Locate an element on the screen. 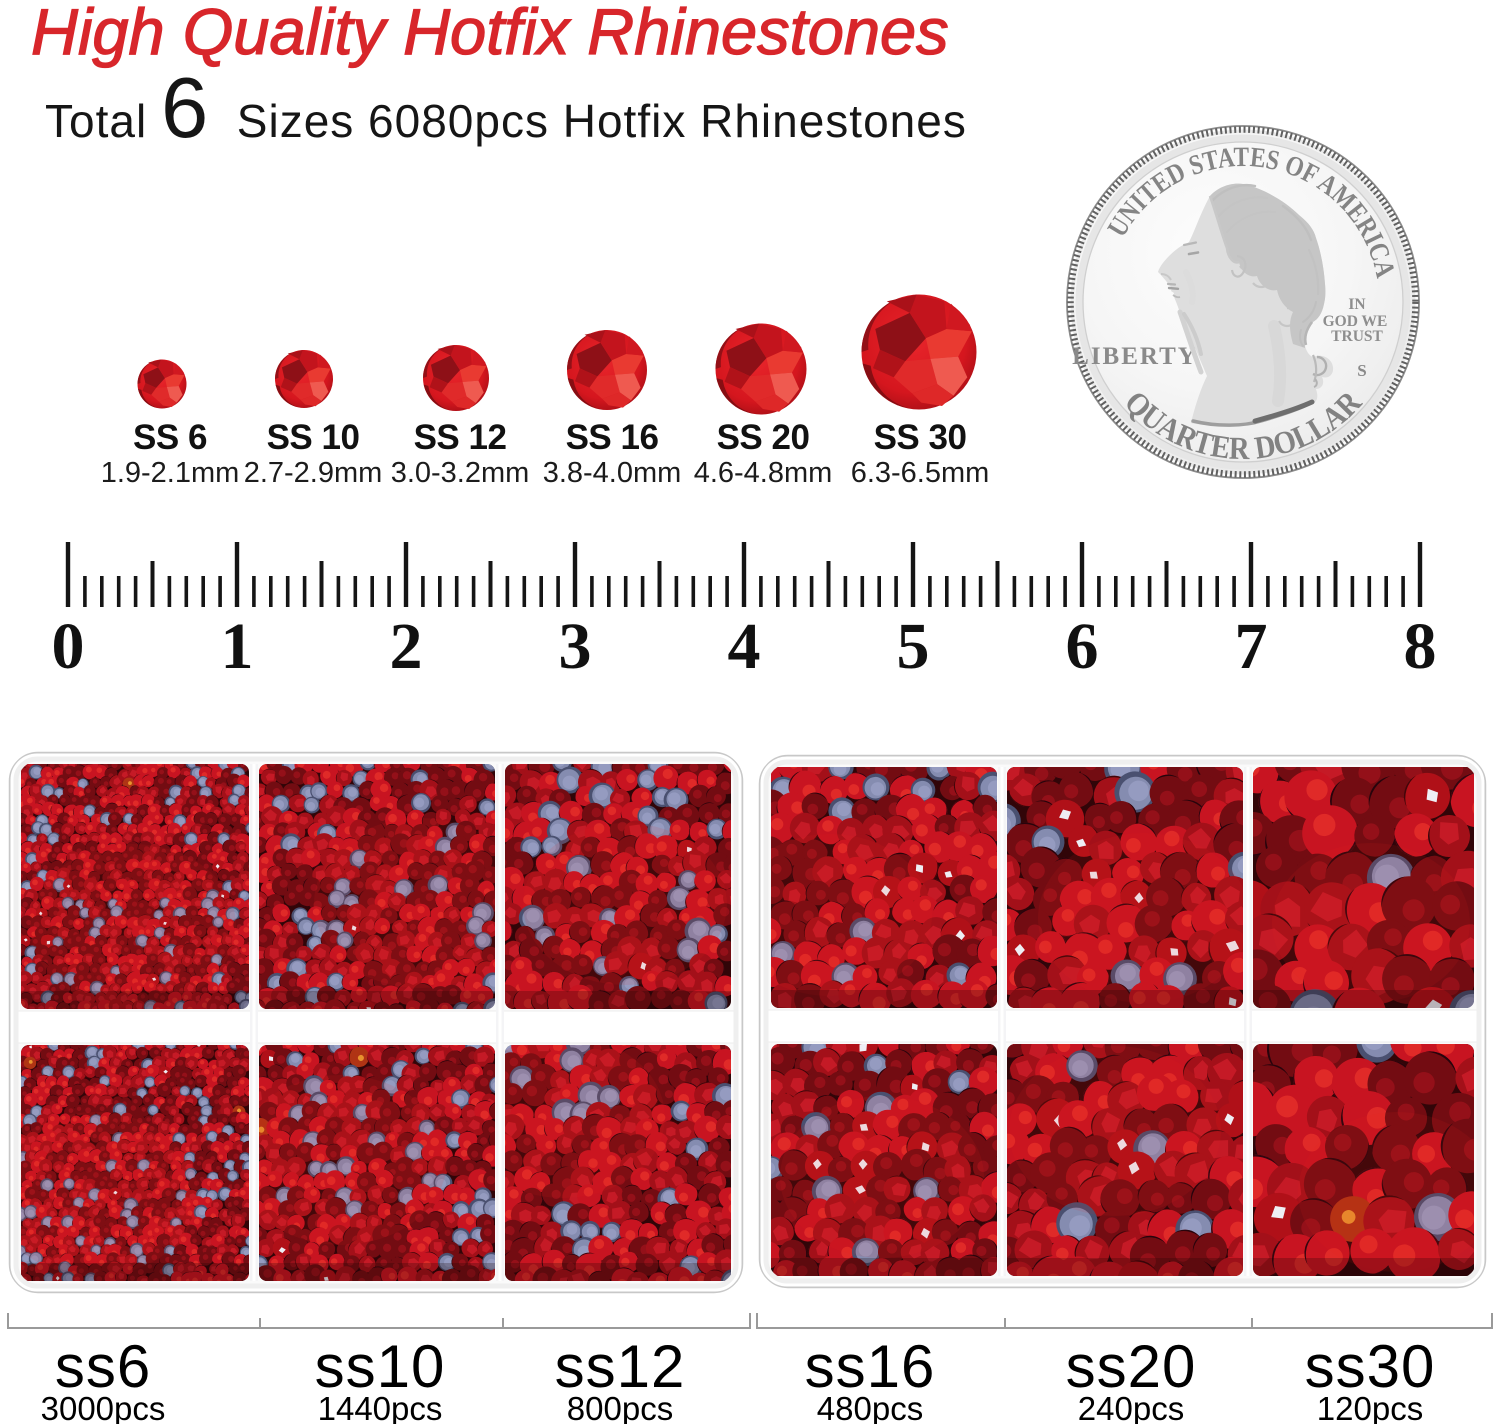 This screenshot has width=1500, height=1424. svg-text: 0 is located at coordinates (68, 645).